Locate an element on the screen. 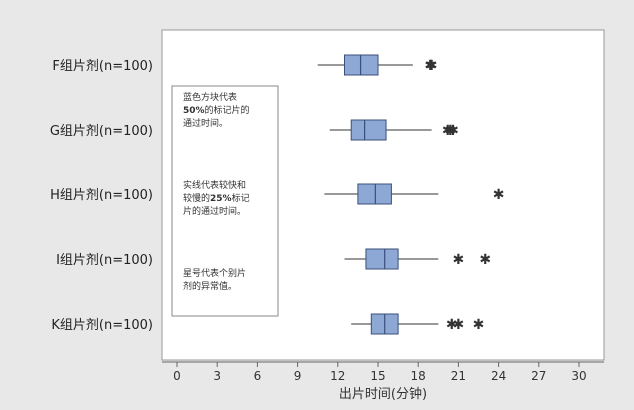 This screenshot has width=634, height=410. annotation-text: 标记 is located at coordinates (241, 198).